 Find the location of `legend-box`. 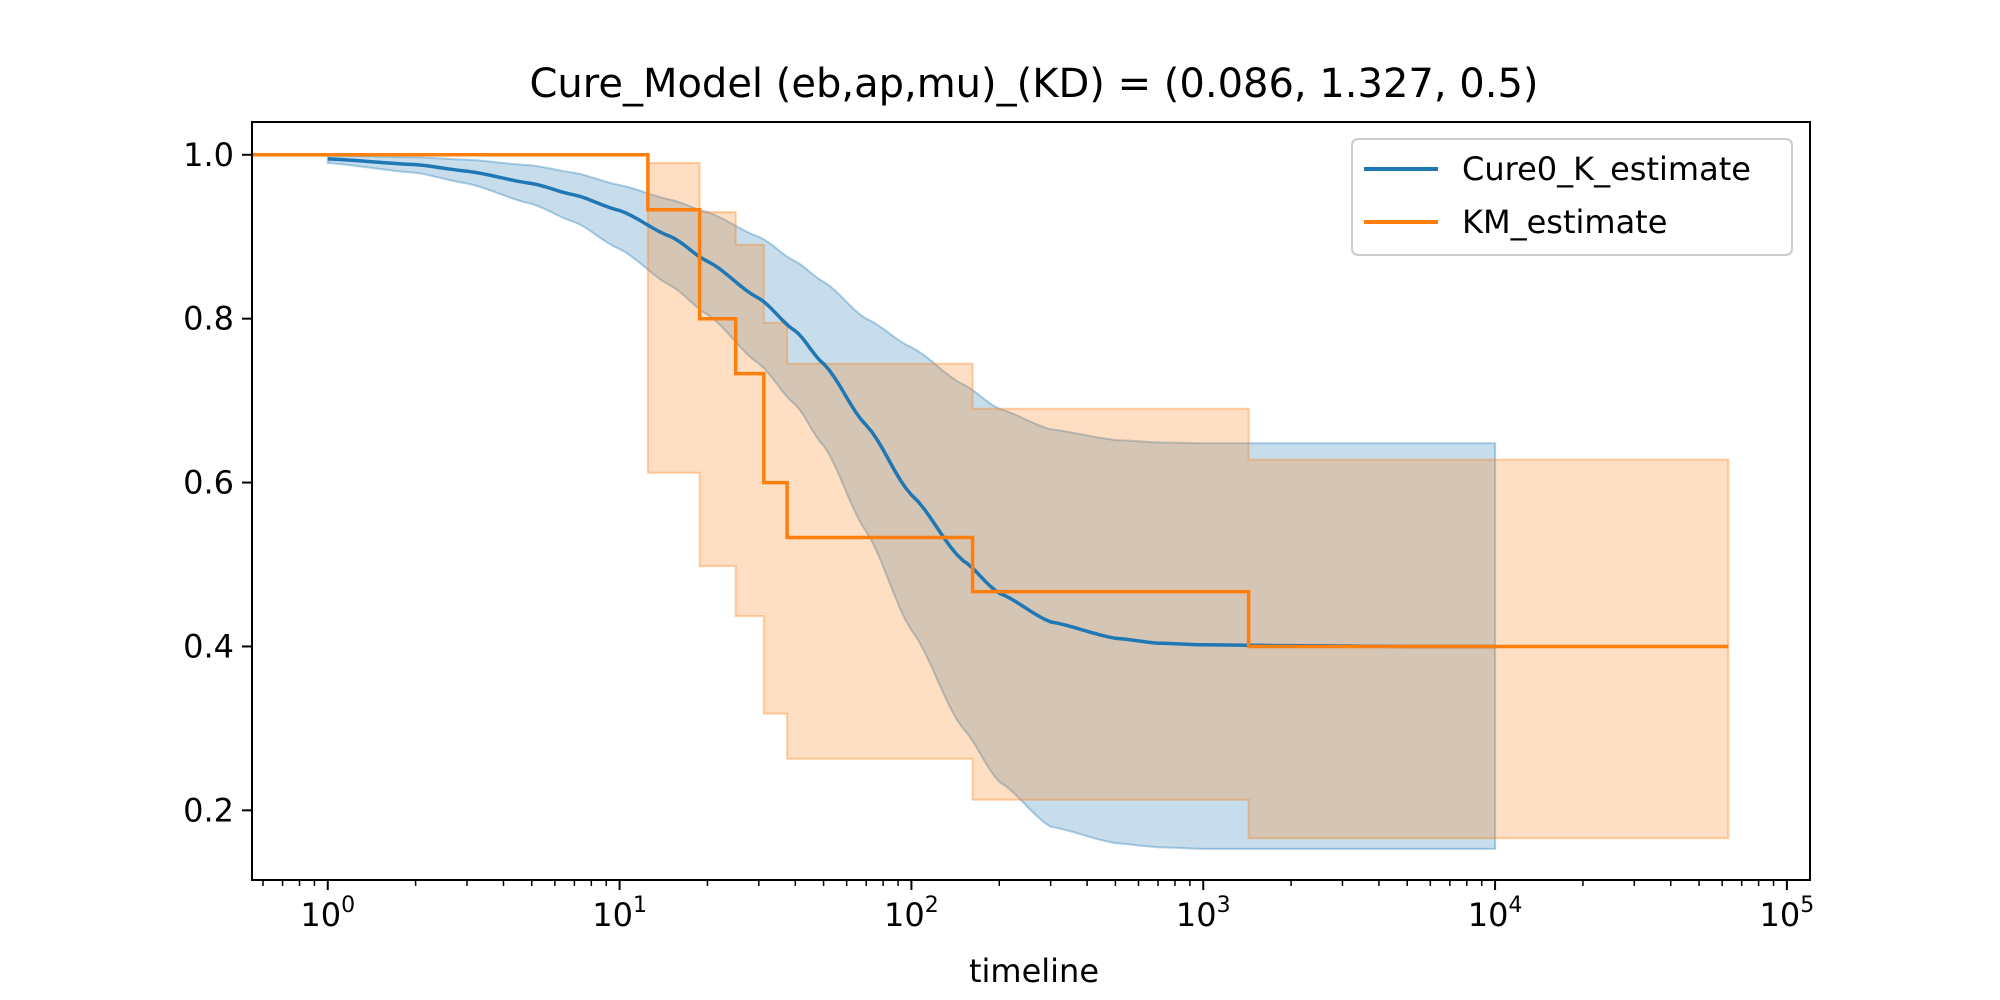

legend-box is located at coordinates (1572, 197).